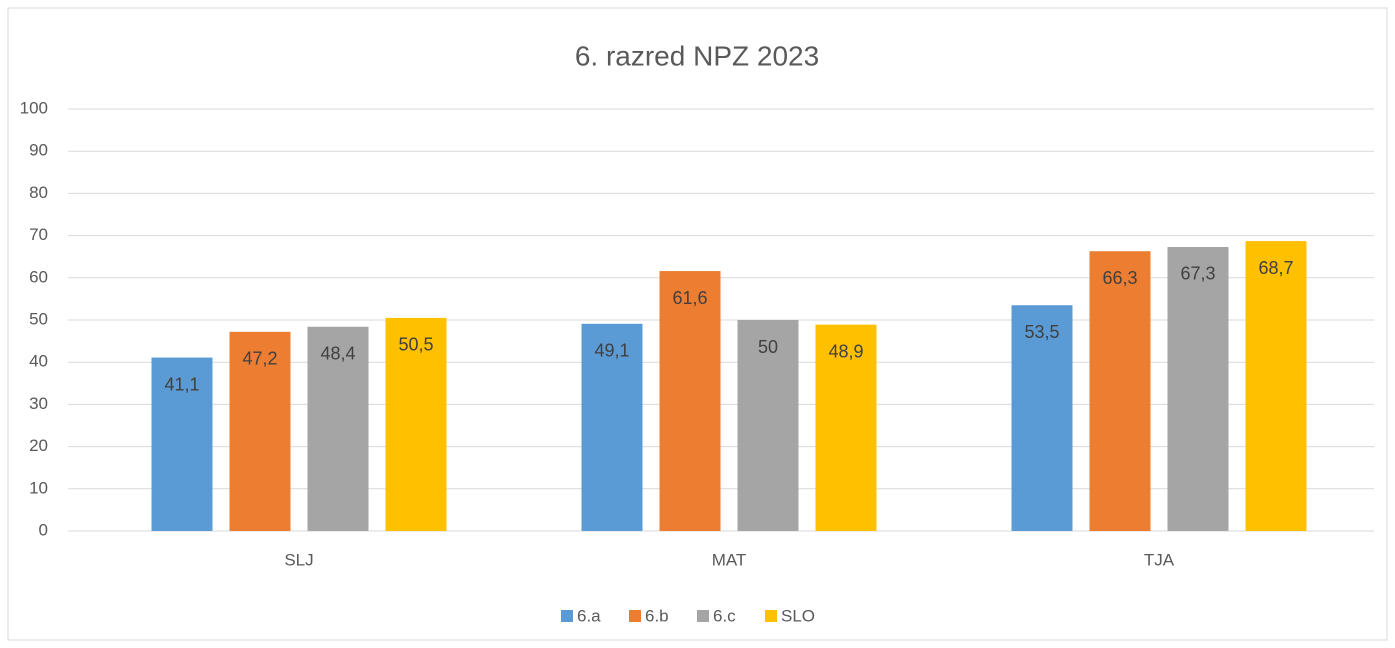 This screenshot has height=648, width=1395. I want to click on chart-title: 6. razred NPZ 2023, so click(697, 55).